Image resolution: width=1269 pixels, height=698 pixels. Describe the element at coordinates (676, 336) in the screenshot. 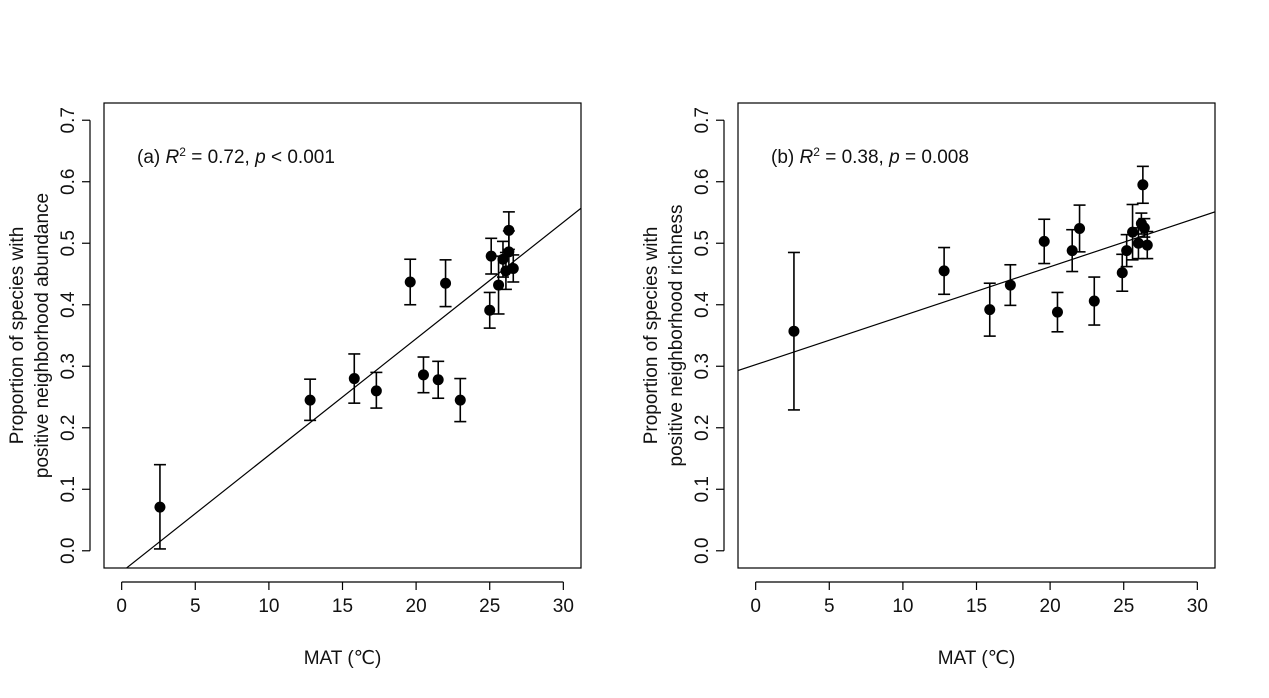

I see `y-axis-title-line2: positive neighborhood richness` at that location.